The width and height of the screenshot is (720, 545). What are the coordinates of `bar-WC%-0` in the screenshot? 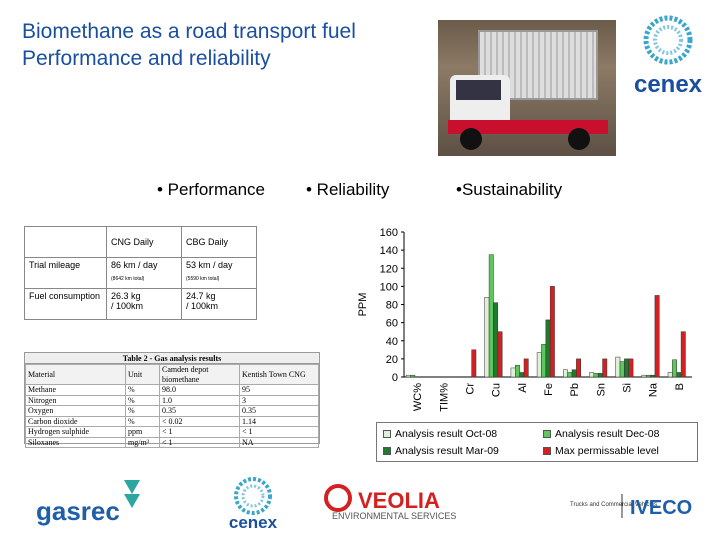 It's located at (408, 376).